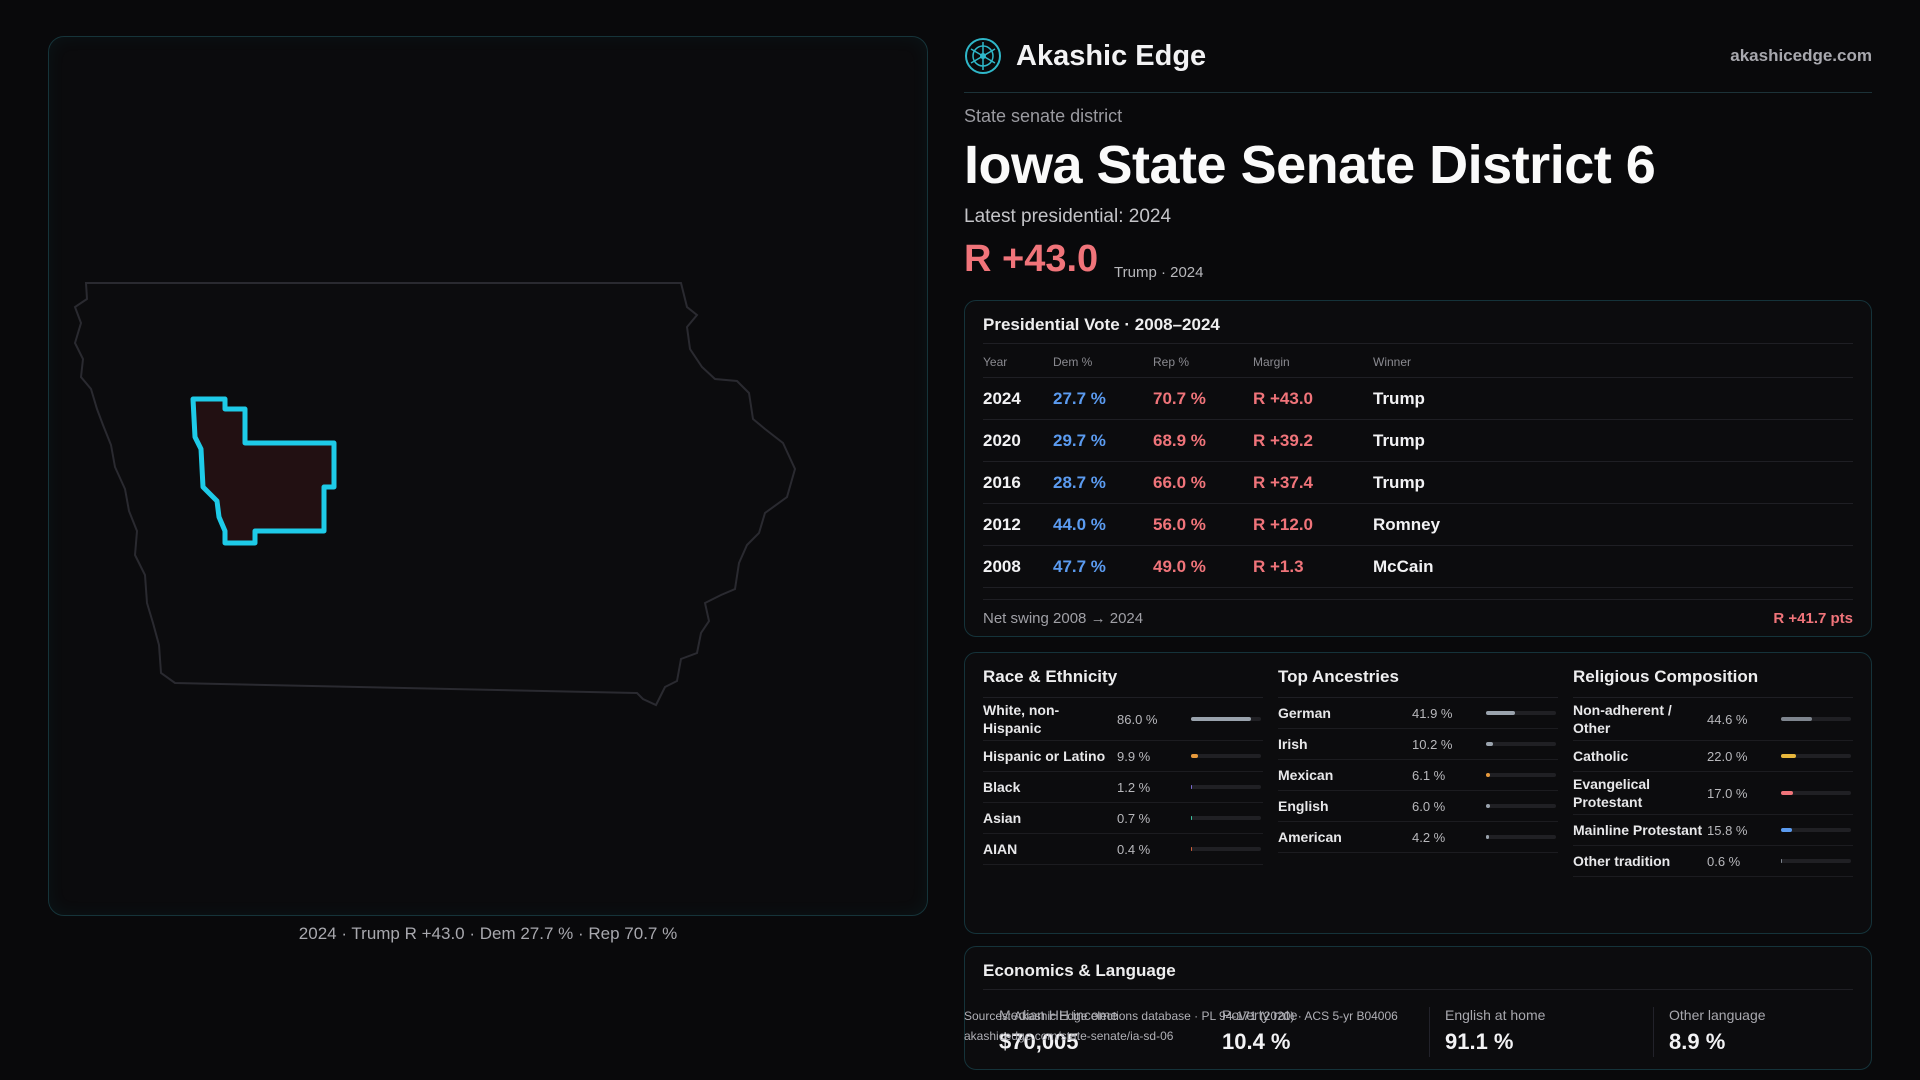 This screenshot has width=1920, height=1080. What do you see at coordinates (1039, 1041) in the screenshot?
I see `metric-value: $70,005` at bounding box center [1039, 1041].